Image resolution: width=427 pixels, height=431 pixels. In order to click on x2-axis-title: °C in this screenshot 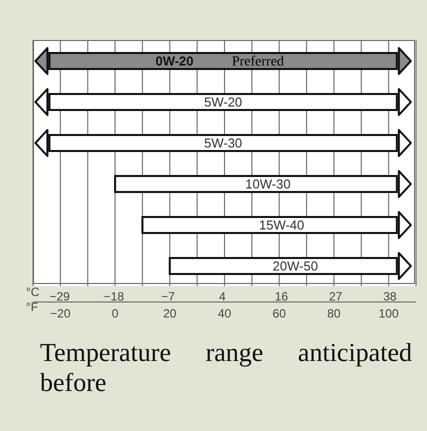, I will do `click(33, 292)`.